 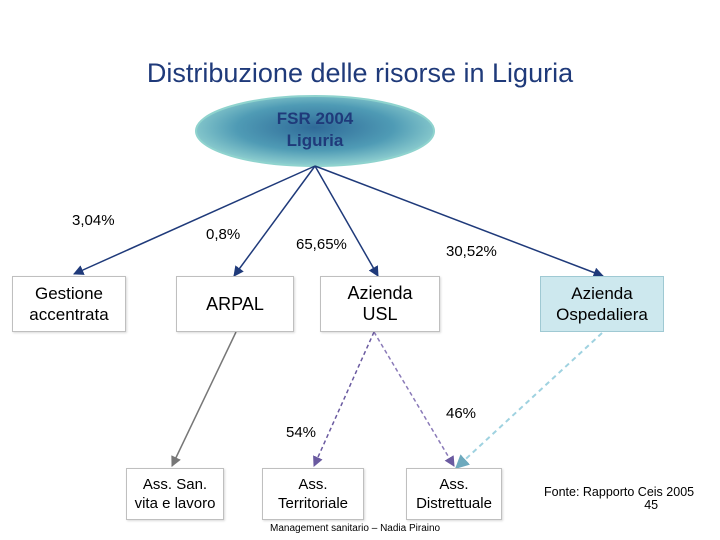 I want to click on pct-usl: 65,65%, so click(x=321, y=244).